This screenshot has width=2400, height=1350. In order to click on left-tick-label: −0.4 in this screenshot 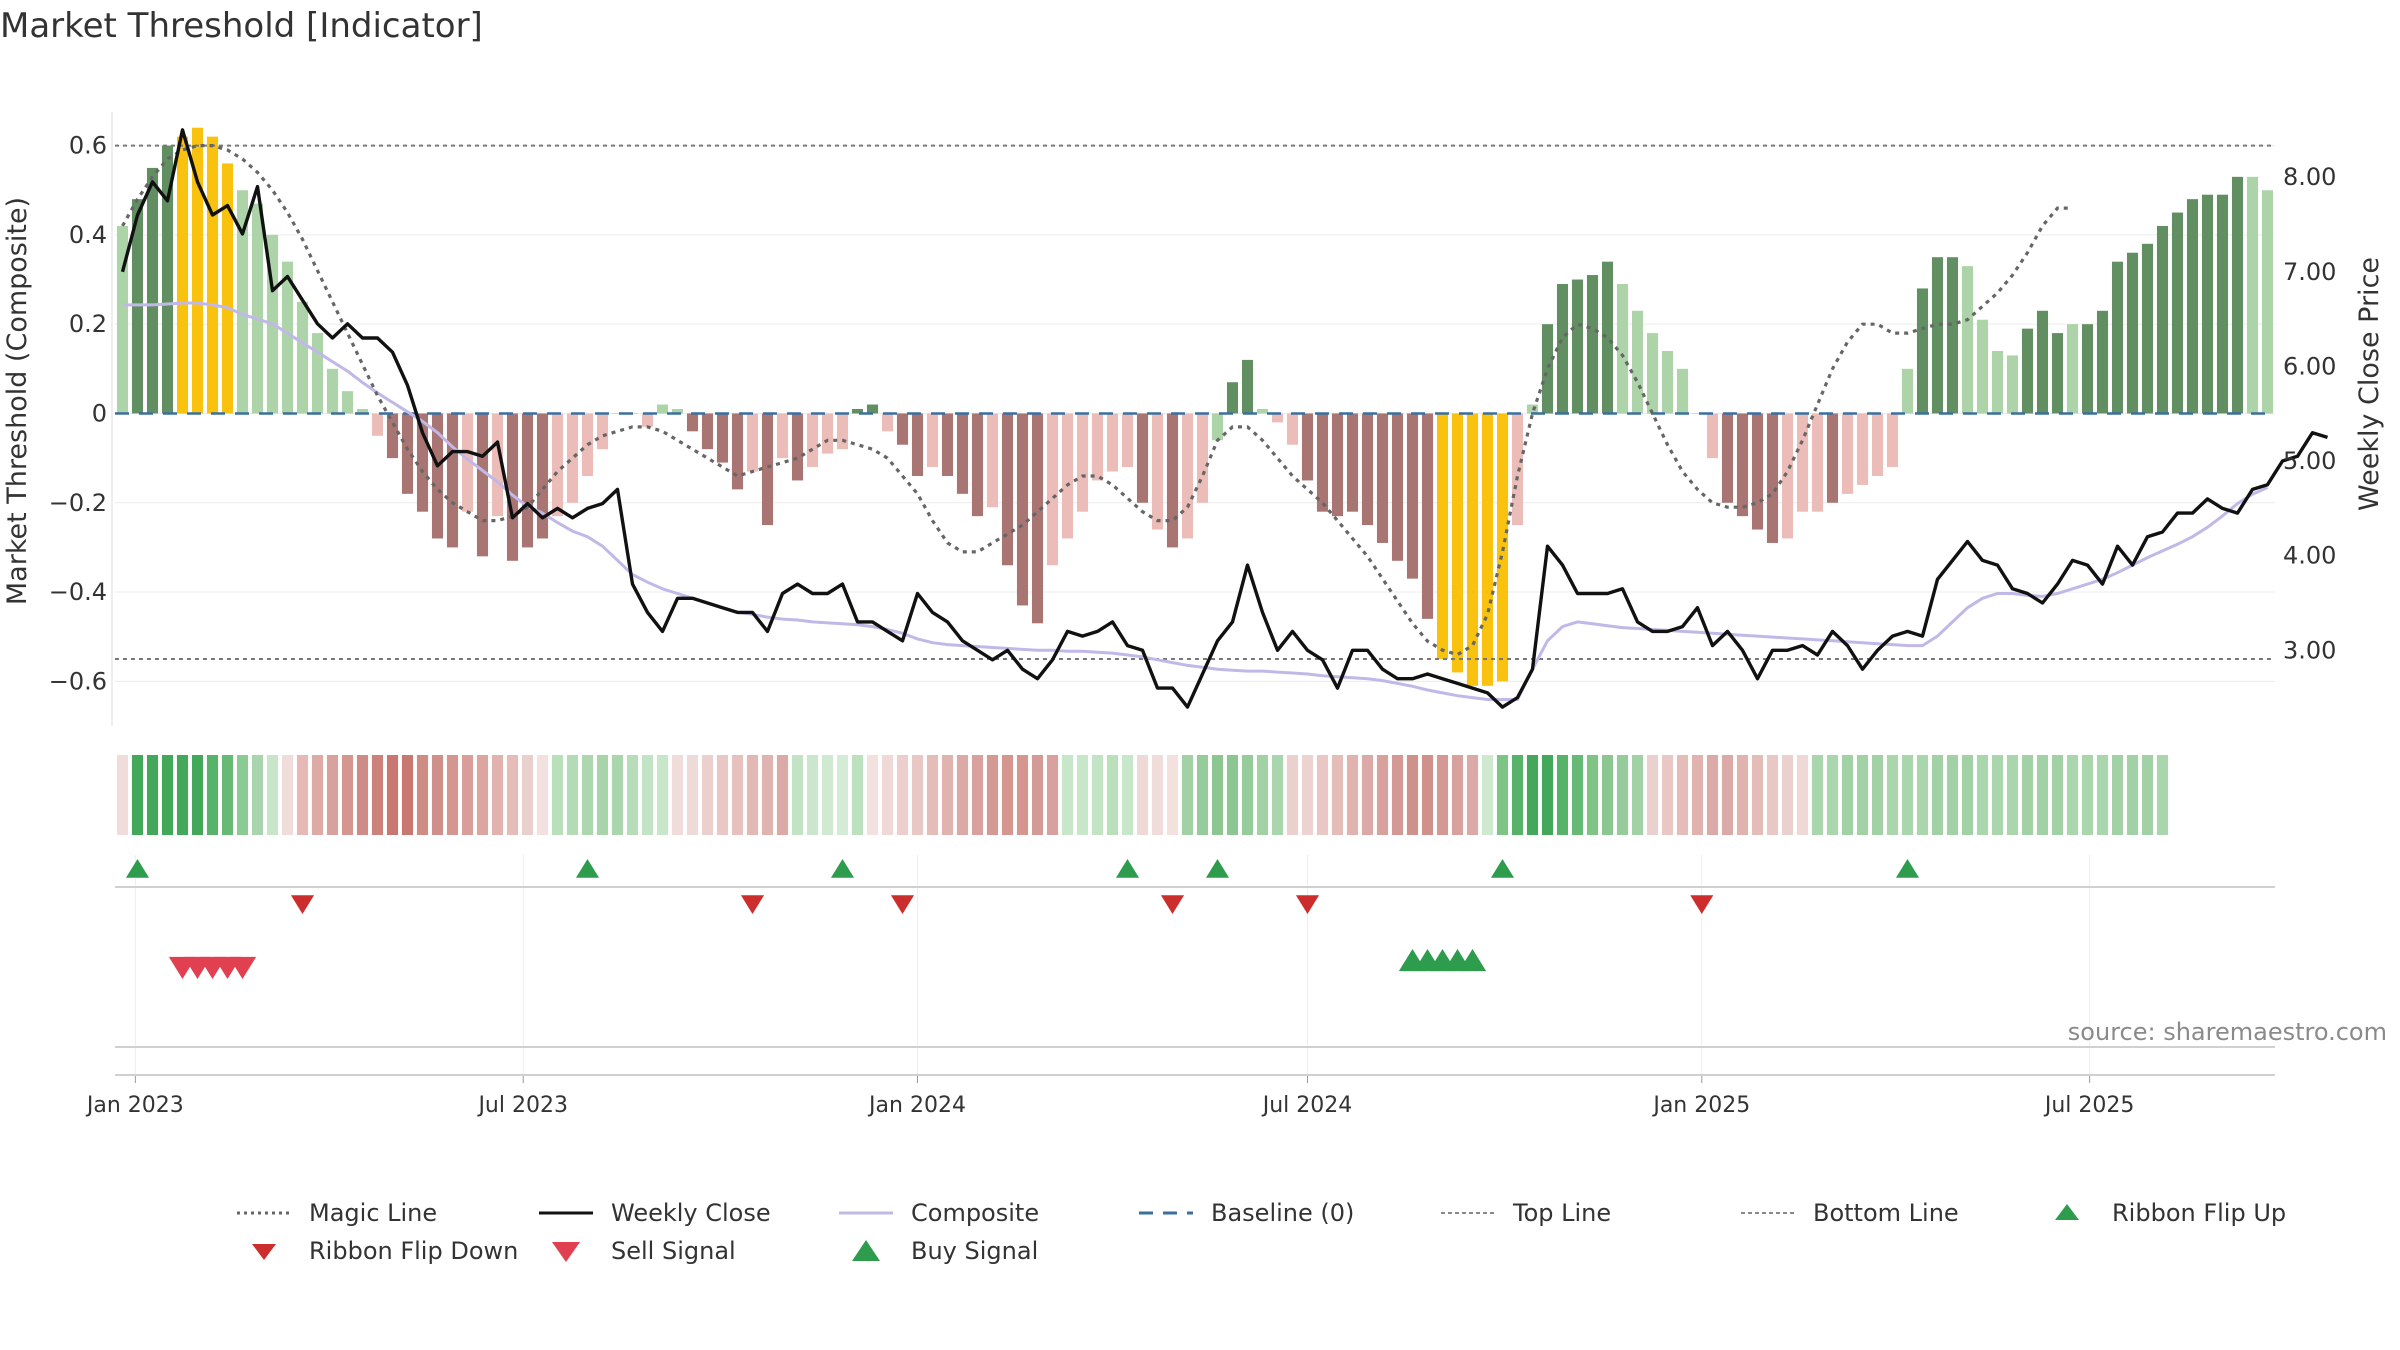, I will do `click(78, 592)`.